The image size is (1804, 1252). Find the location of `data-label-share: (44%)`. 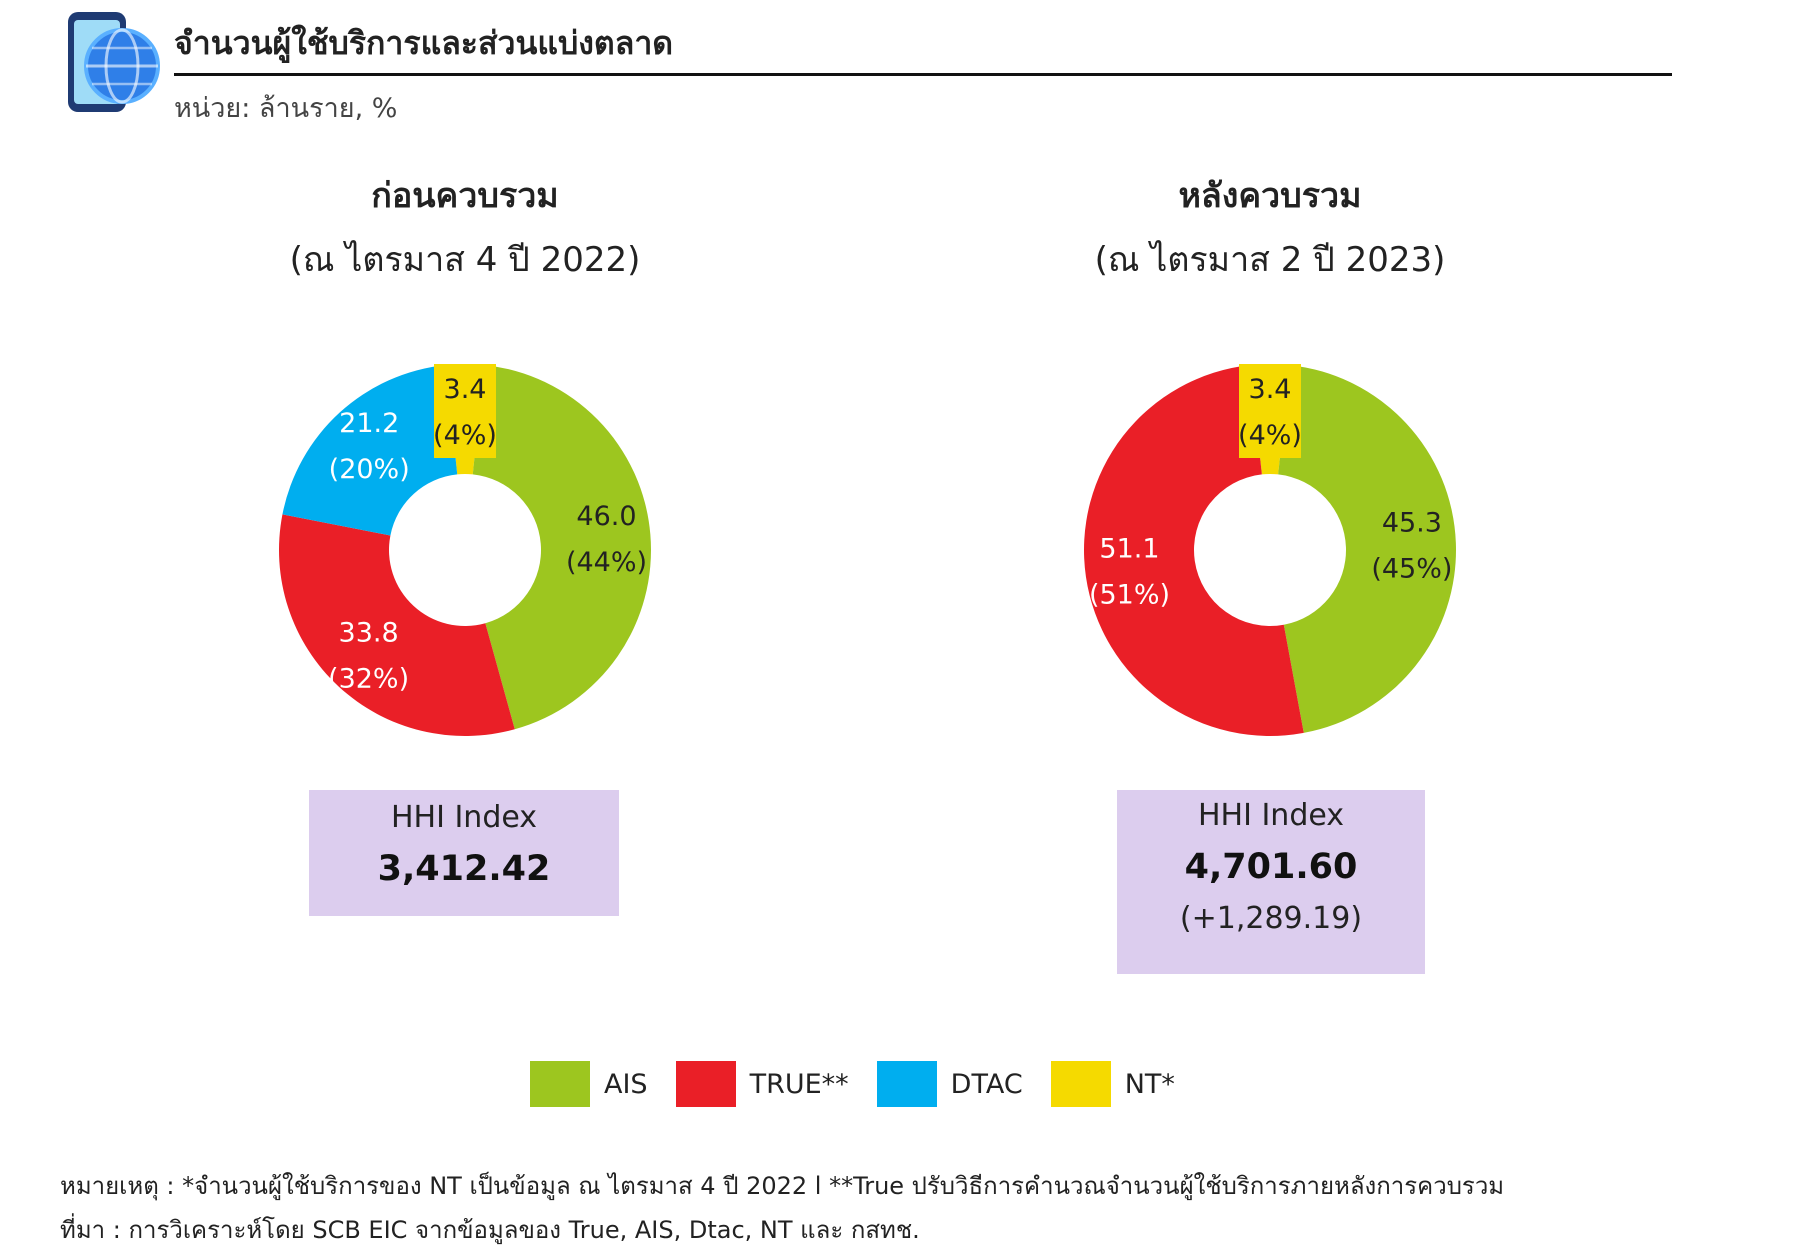

data-label-share: (44%) is located at coordinates (606, 562).